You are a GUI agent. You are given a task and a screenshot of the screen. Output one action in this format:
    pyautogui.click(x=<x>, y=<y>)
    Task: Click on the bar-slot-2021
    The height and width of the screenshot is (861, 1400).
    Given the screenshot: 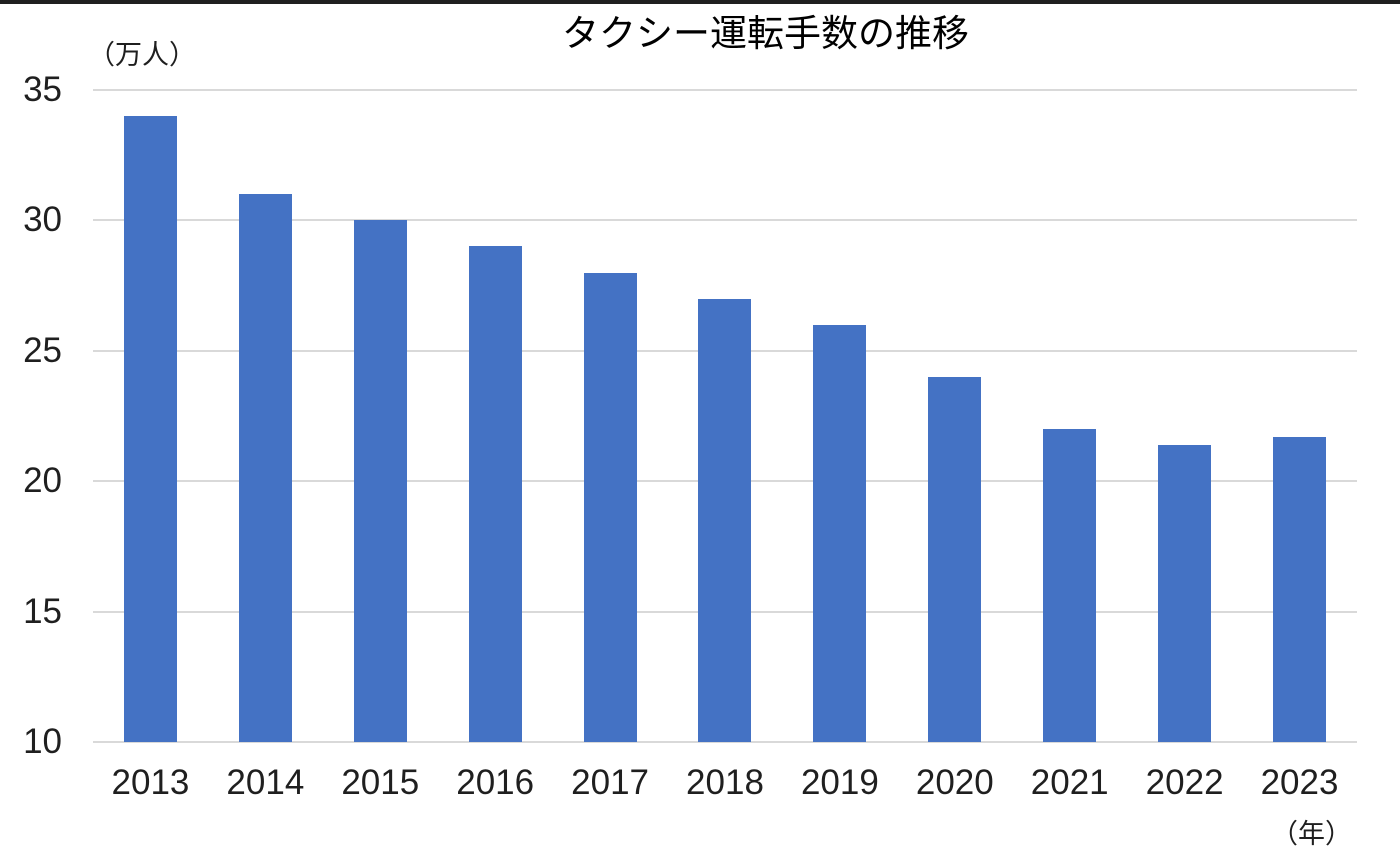 What is the action you would take?
    pyautogui.click(x=1069, y=416)
    